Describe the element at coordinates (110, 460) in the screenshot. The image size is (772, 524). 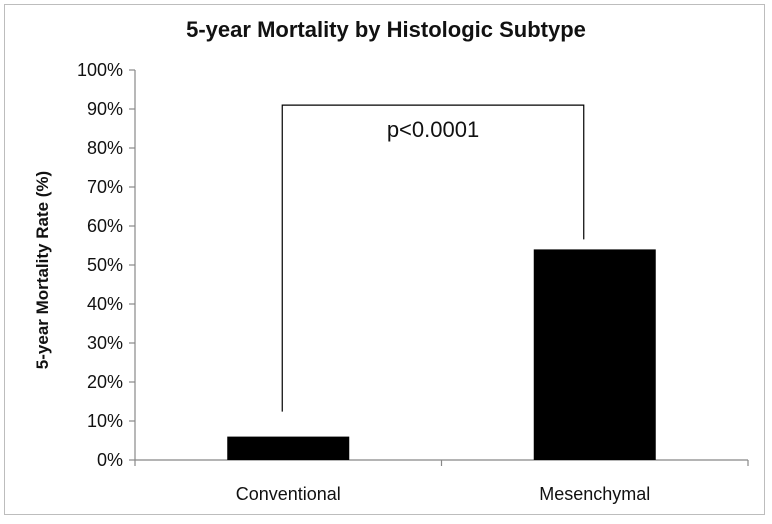
I see `y-tick-label: 0%` at that location.